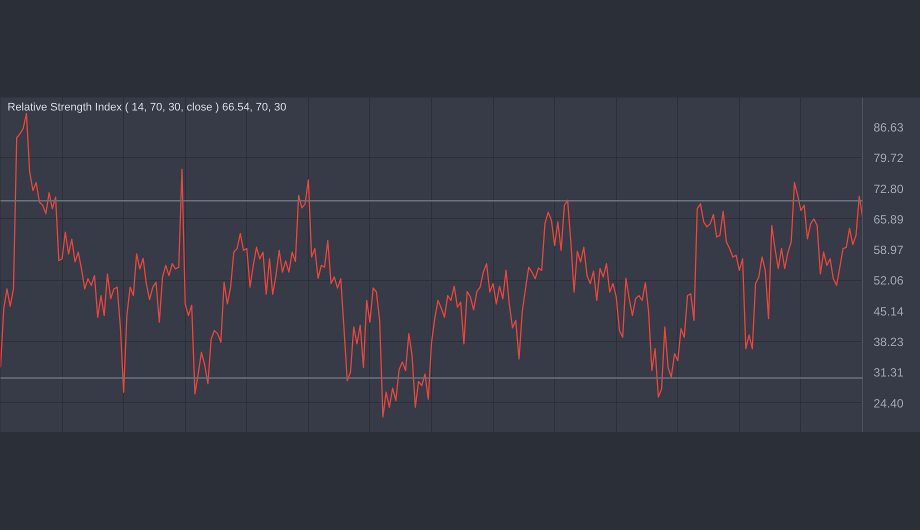 The height and width of the screenshot is (530, 920). Describe the element at coordinates (889, 189) in the screenshot. I see `y-tick-label: 72.80` at that location.